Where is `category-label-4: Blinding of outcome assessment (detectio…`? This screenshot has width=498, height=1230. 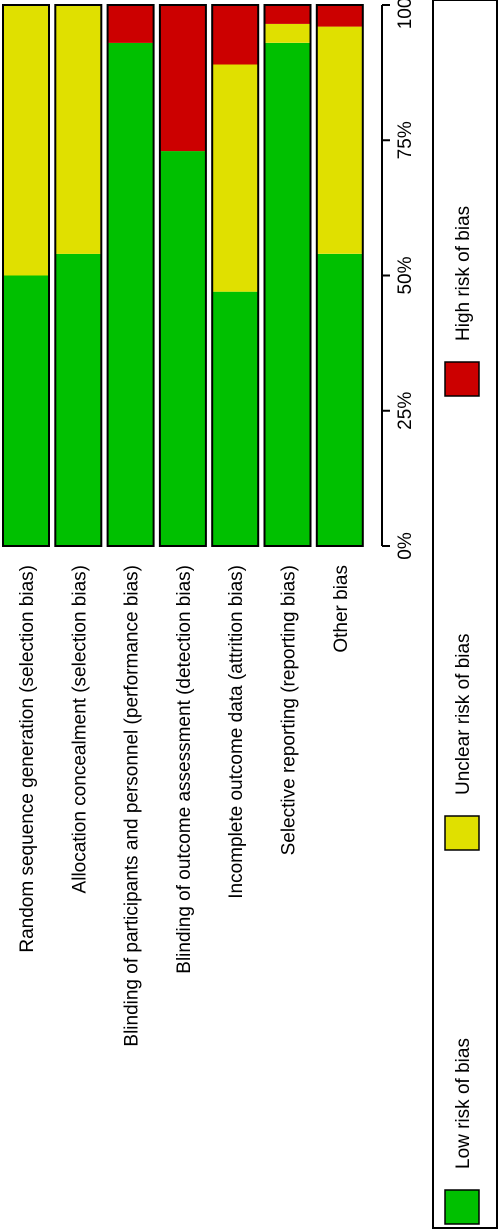 category-label-4: Blinding of outcome assessment (detectio… is located at coordinates (184, 769).